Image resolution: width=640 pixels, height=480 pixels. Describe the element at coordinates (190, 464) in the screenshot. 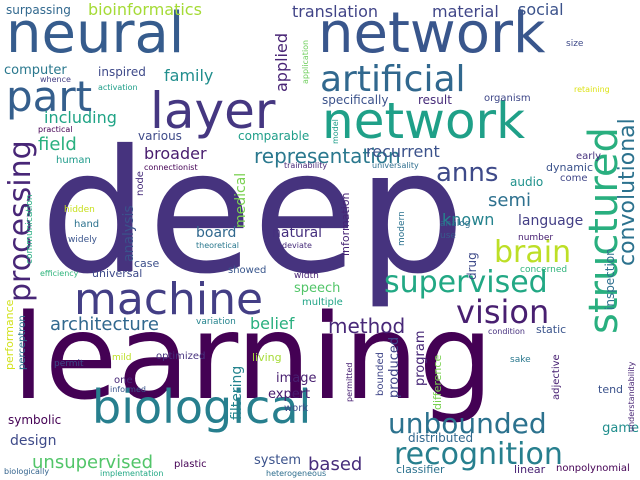

I see `word-plastic: plastic` at that location.